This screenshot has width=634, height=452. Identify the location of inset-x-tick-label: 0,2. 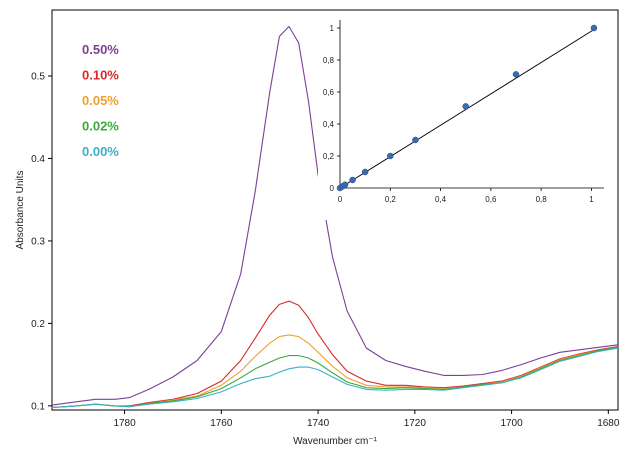
(391, 199).